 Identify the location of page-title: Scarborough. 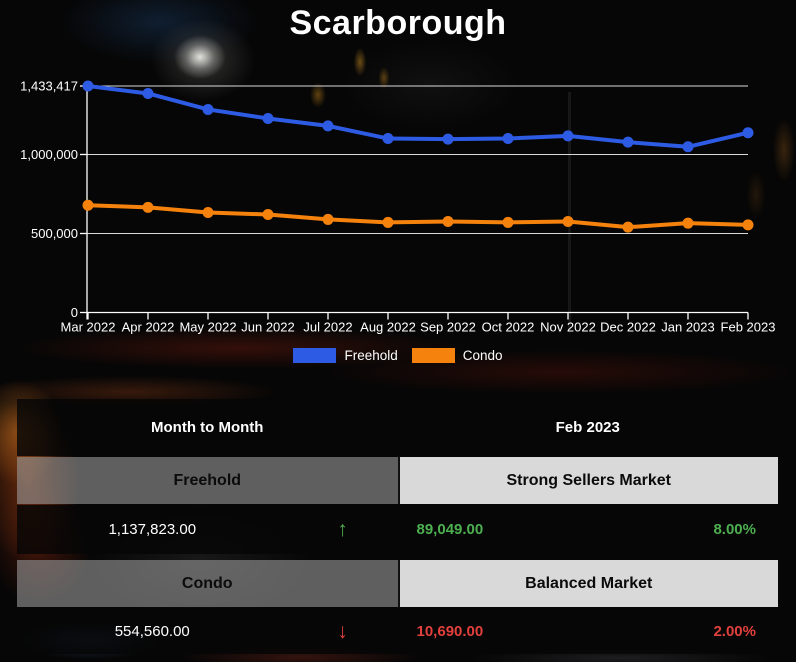
(398, 23).